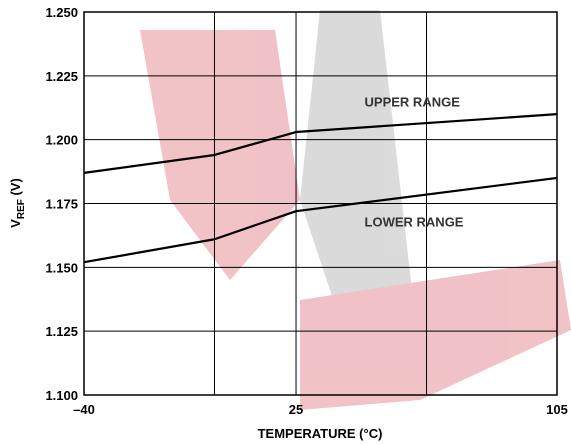  What do you see at coordinates (320, 143) in the screenshot?
I see `series-line-upper-range` at bounding box center [320, 143].